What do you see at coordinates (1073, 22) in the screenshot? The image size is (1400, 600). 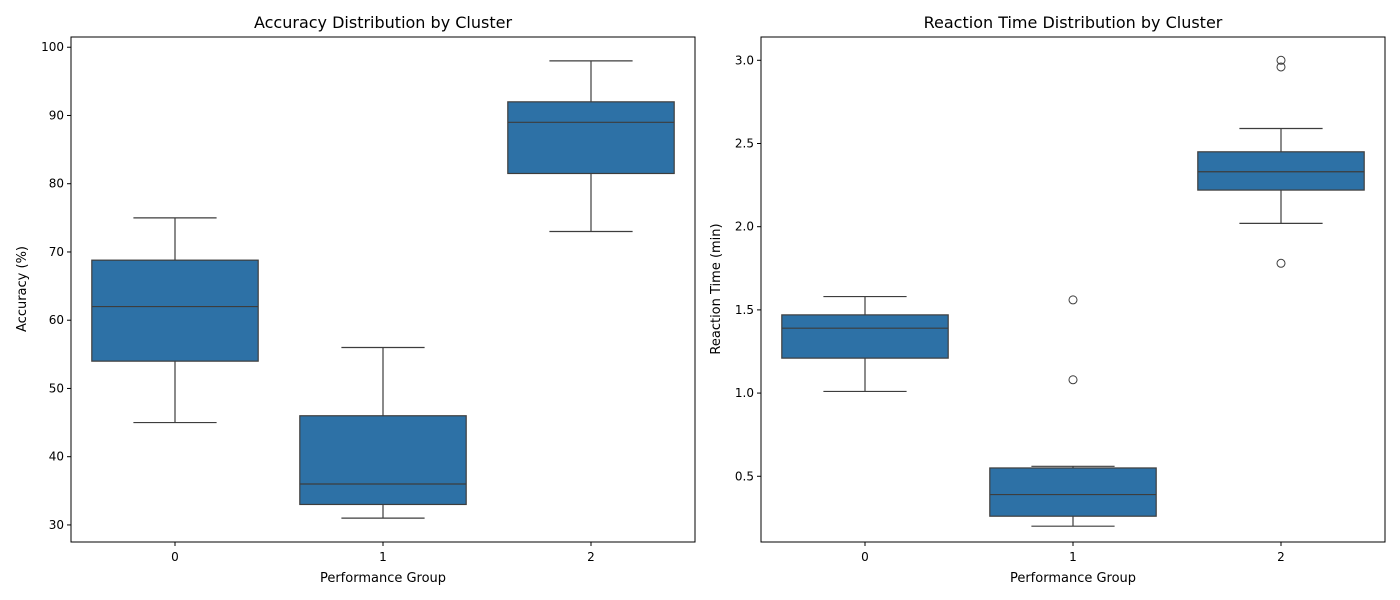 I see `chart-title: Reaction Time Distribution by Cluster` at bounding box center [1073, 22].